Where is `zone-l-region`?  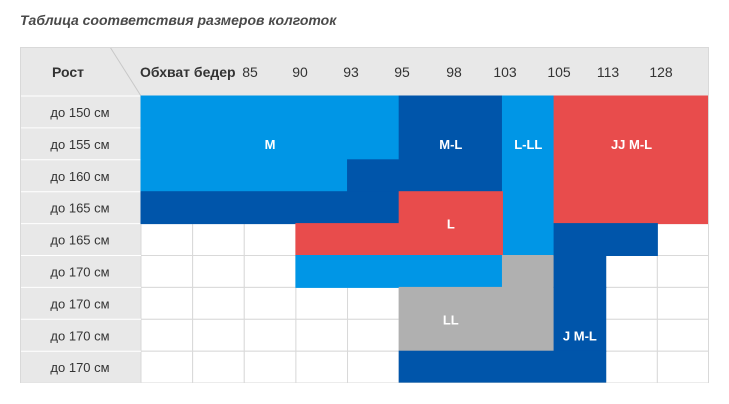 zone-l-region is located at coordinates (399, 223).